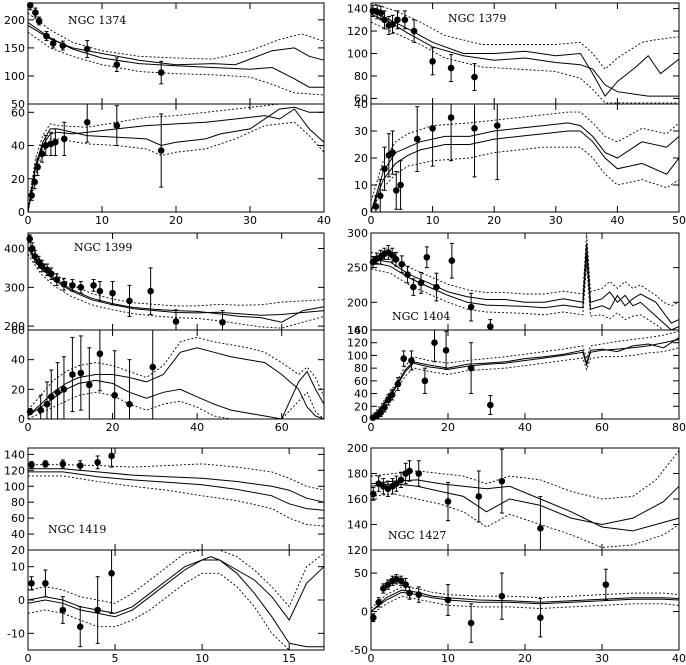 This screenshot has width=686, height=665. What do you see at coordinates (14, 76) in the screenshot?
I see `ngc1374-upper-ytick-label: 100` at bounding box center [14, 76].